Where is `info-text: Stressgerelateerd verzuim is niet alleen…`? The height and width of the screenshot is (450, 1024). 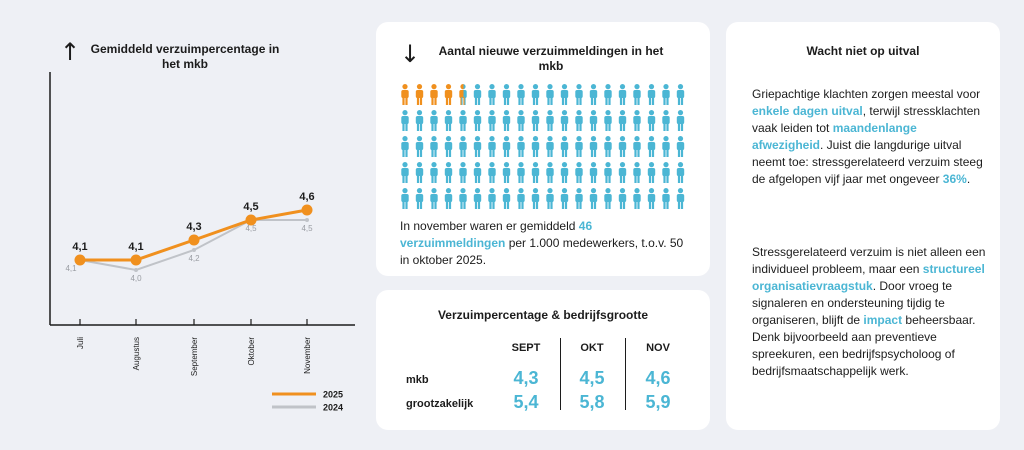
info-text: Stressgerelateerd verzuim is niet alleen… is located at coordinates (869, 260).